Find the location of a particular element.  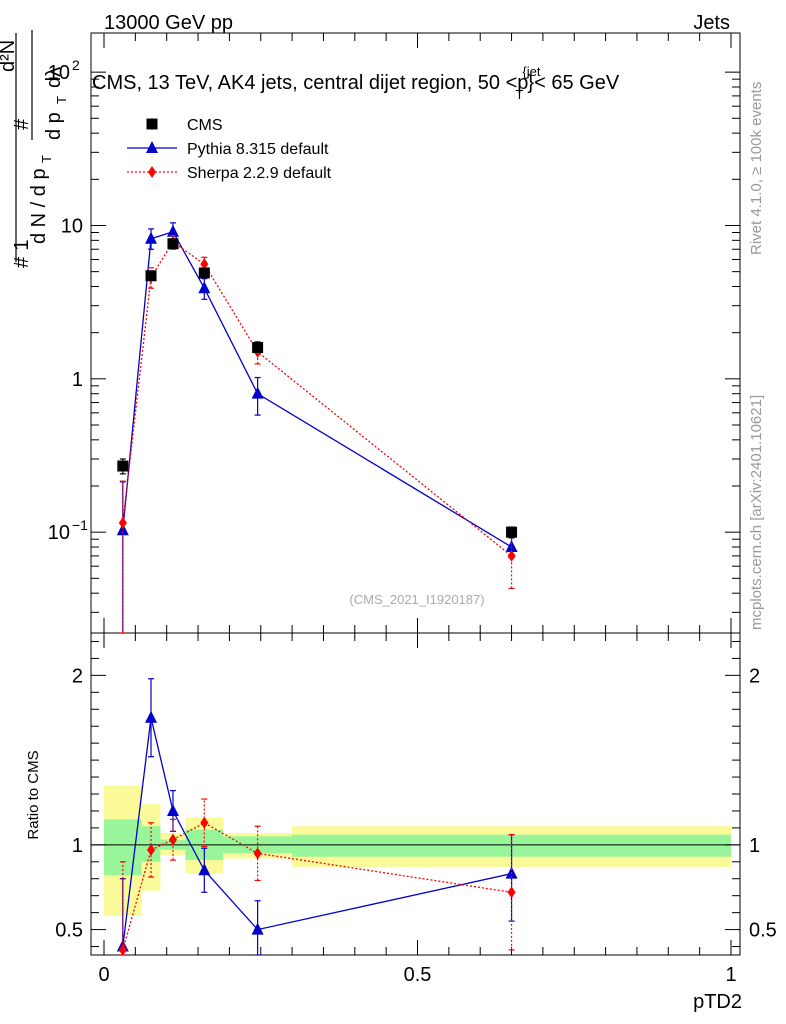

ratio-y-tick-label-right: 2 is located at coordinates (754, 676).